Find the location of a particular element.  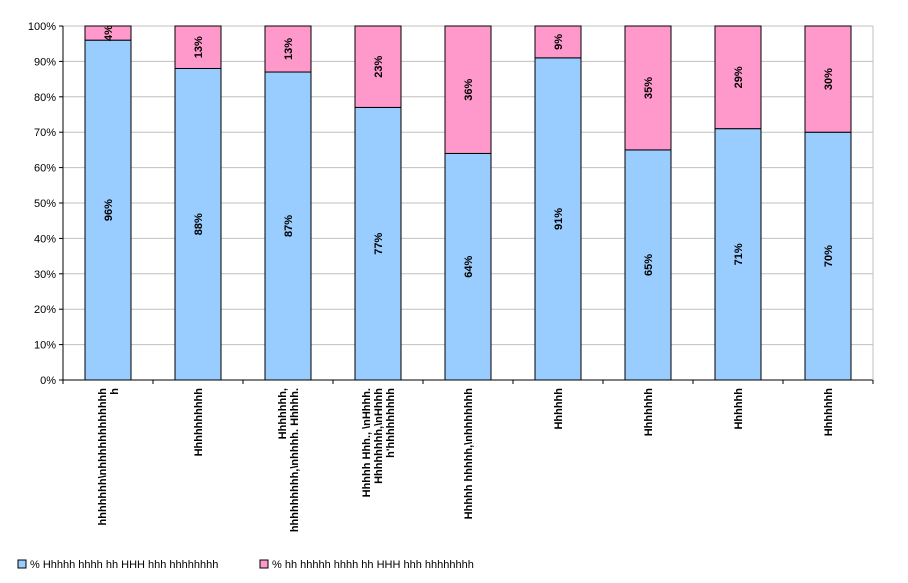

data-label: 64% is located at coordinates (469, 267).